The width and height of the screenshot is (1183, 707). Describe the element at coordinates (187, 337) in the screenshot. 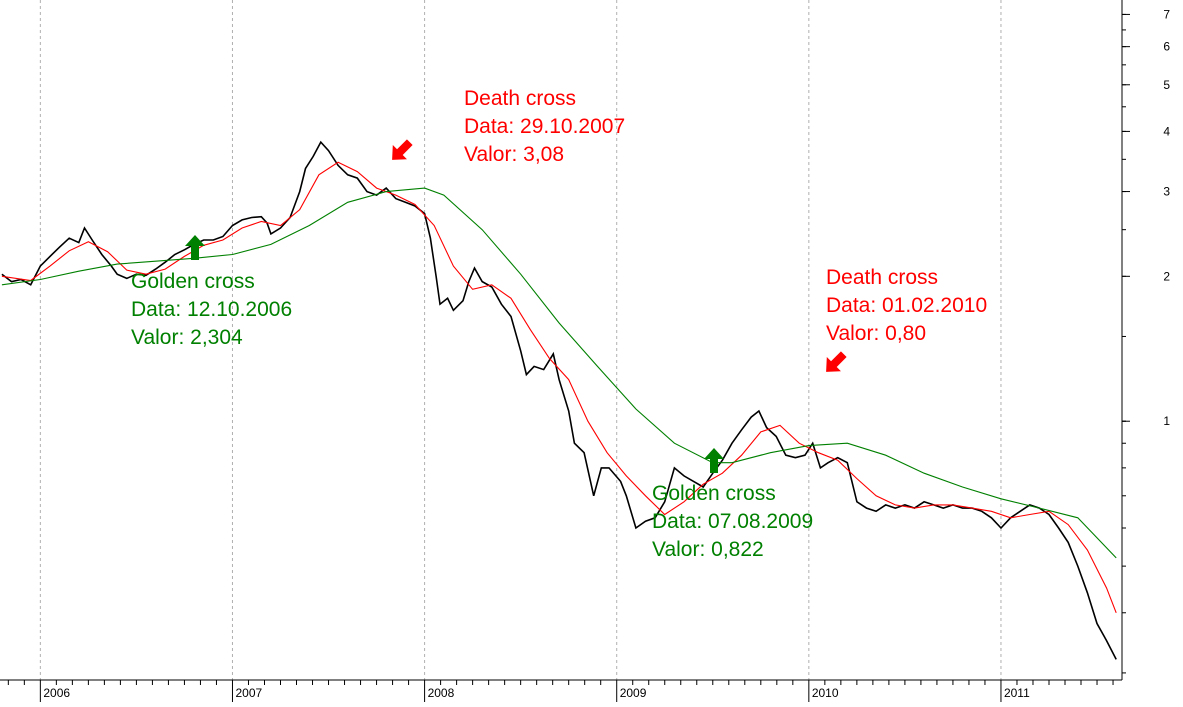

I see `annotation-line: Valor: 2,304` at that location.